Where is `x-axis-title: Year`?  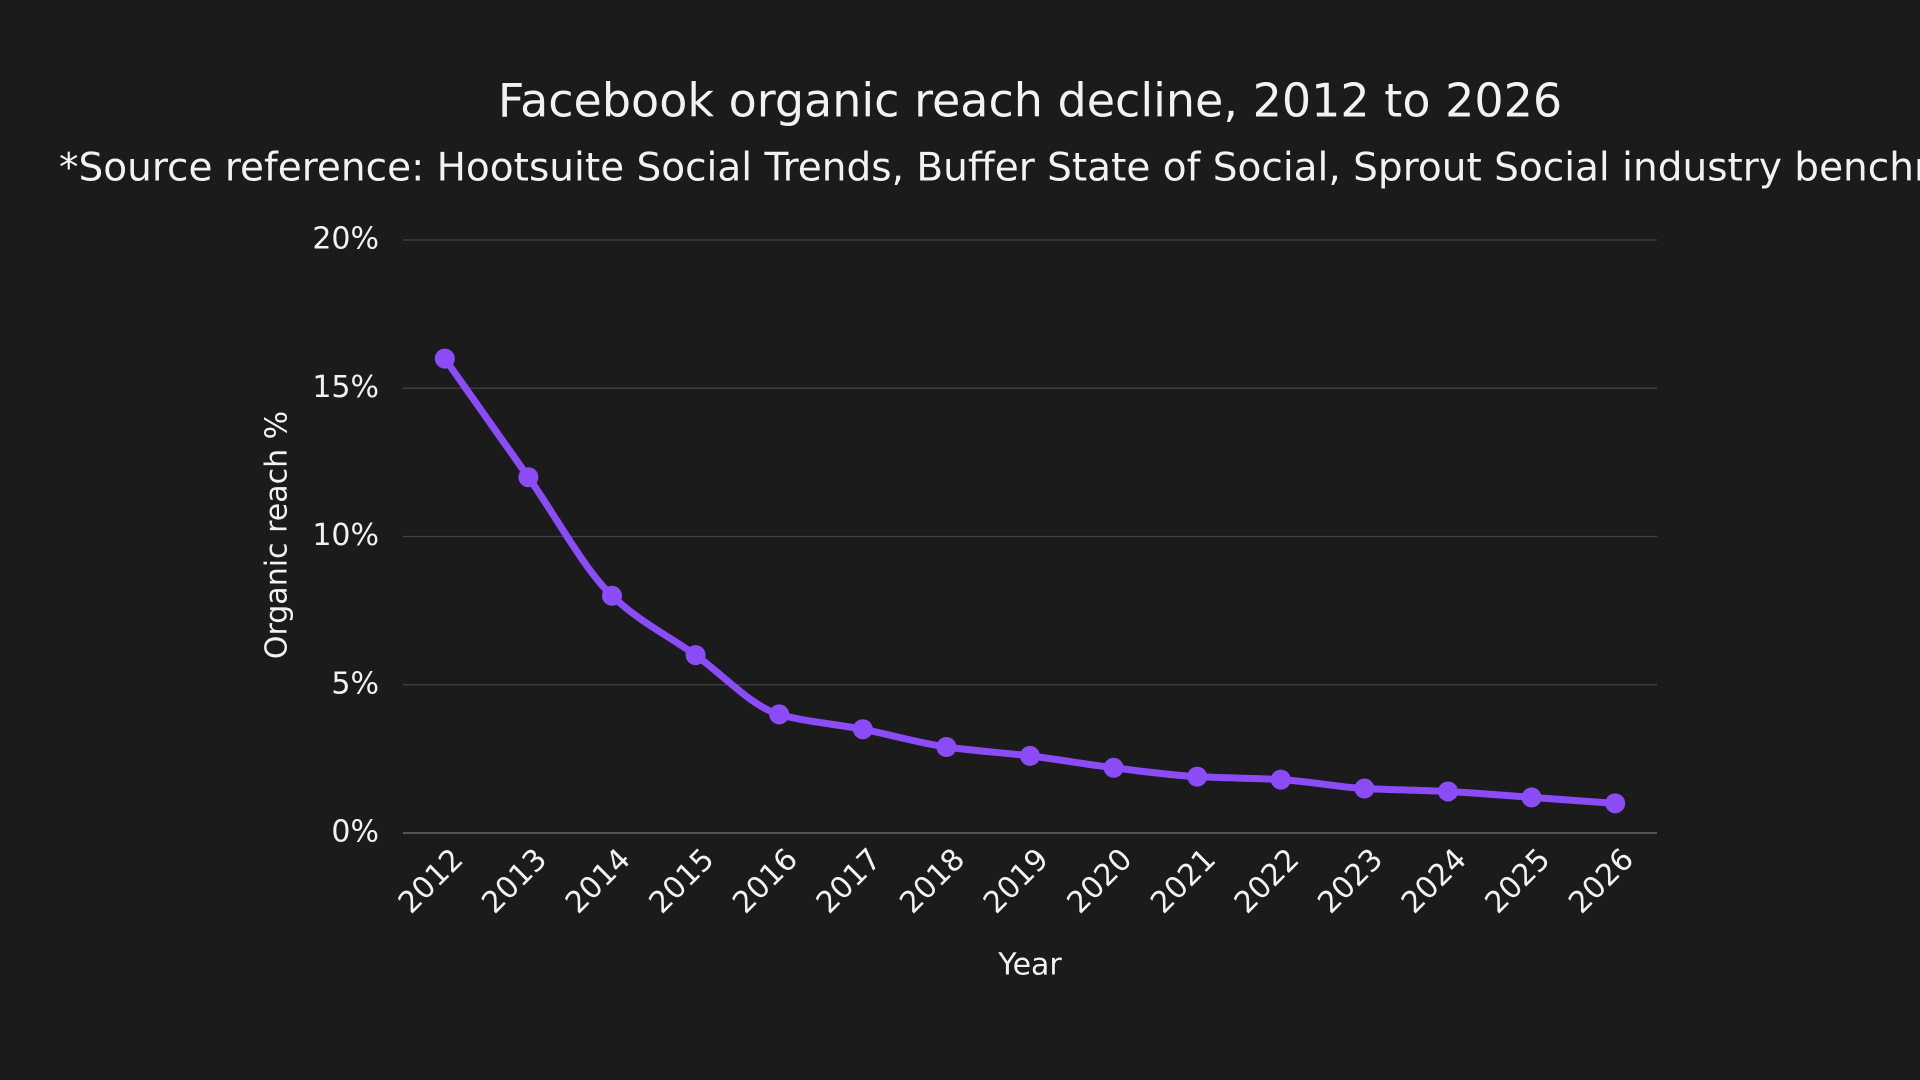
x-axis-title: Year is located at coordinates (1029, 965).